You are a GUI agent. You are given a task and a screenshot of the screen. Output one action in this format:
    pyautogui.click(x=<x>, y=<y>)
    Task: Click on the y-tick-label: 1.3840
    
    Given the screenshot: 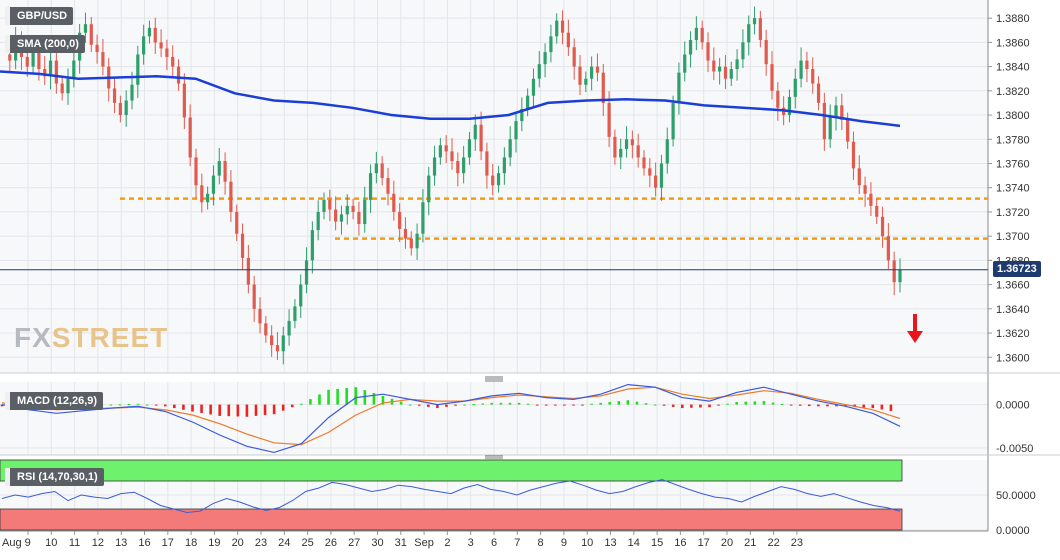 What is the action you would take?
    pyautogui.click(x=1013, y=68)
    